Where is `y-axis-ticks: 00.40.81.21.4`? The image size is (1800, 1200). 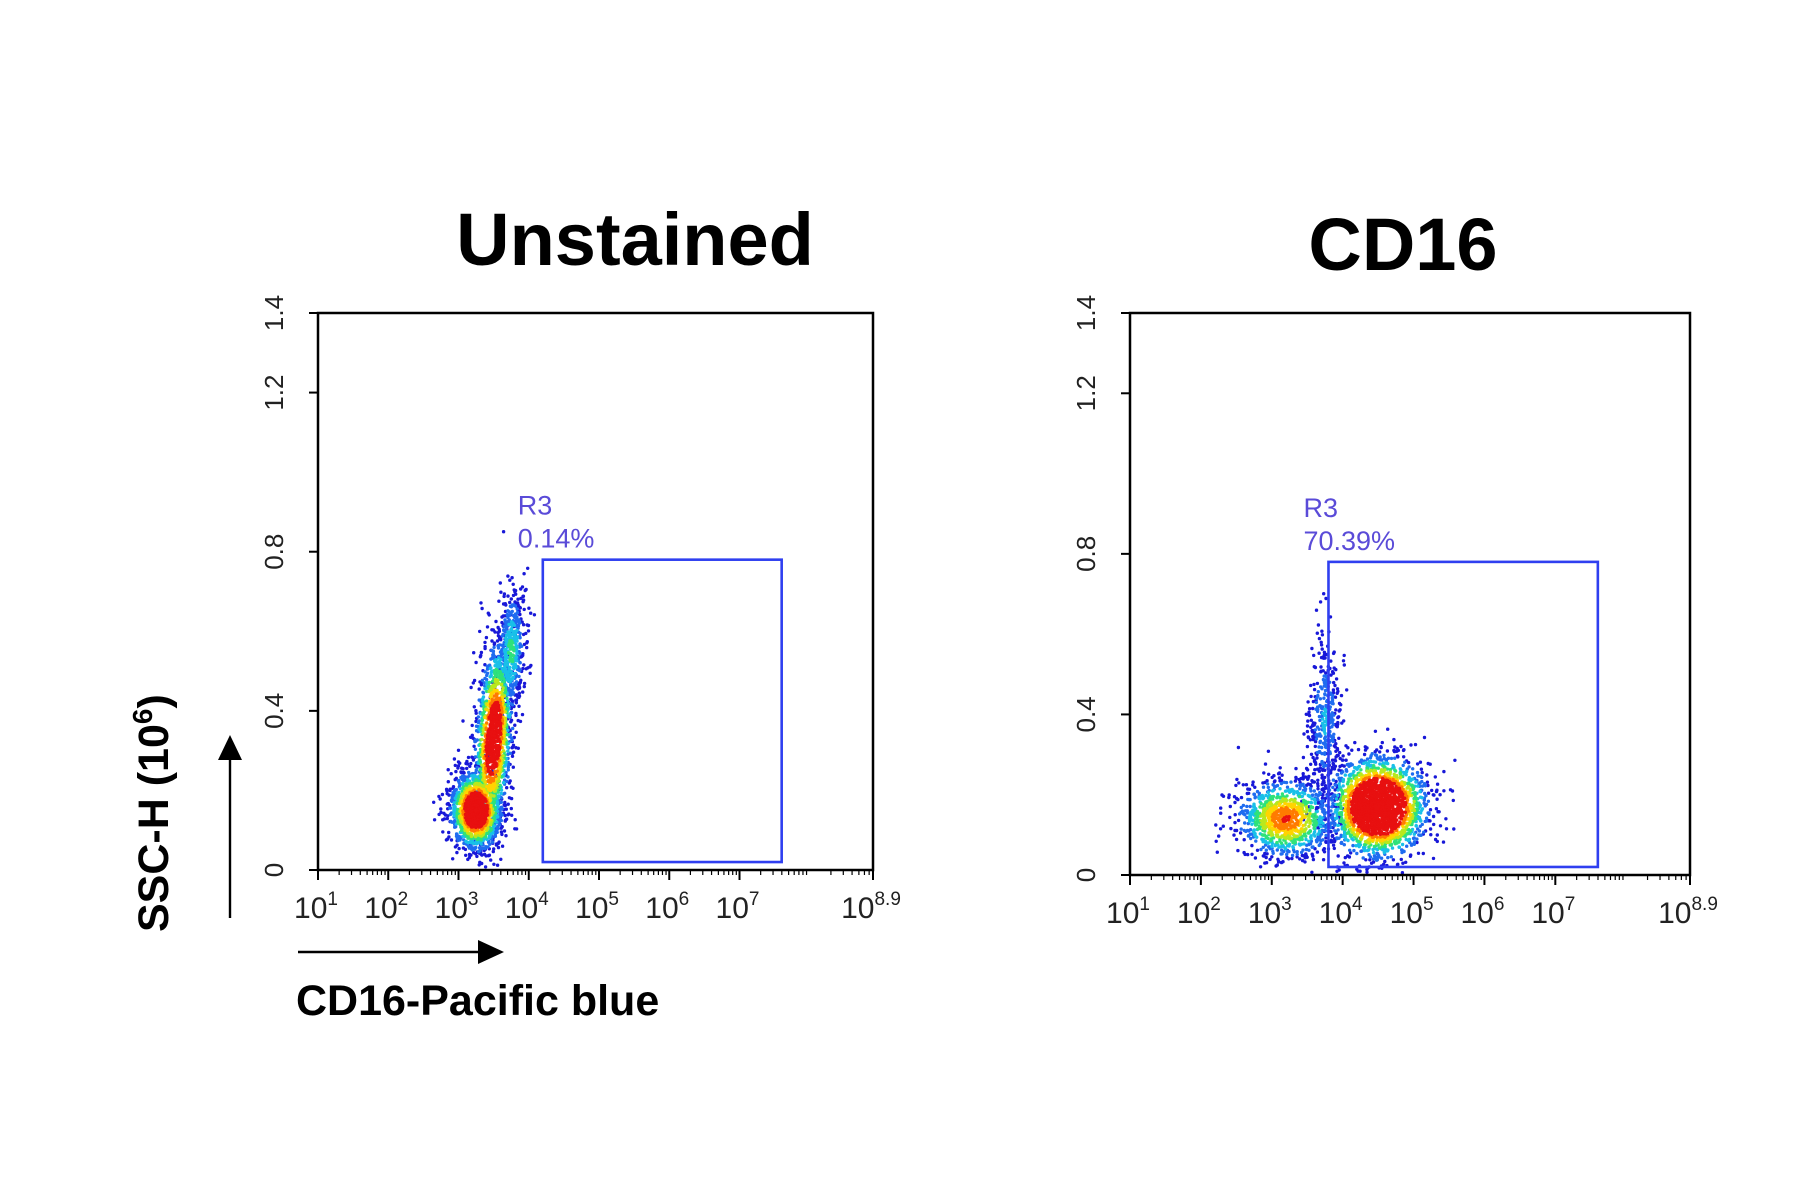 y-axis-ticks: 00.40.81.21.4 is located at coordinates (288, 586).